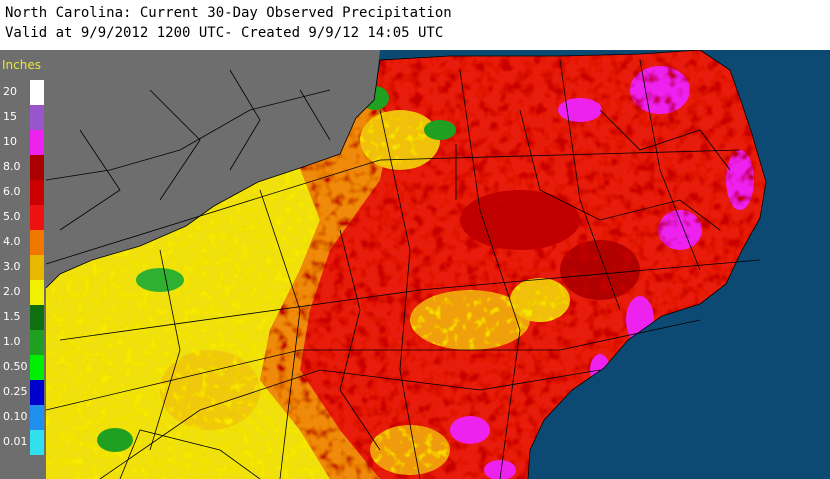 The width and height of the screenshot is (830, 479). What do you see at coordinates (23, 142) in the screenshot?
I see `legend-row: 10` at bounding box center [23, 142].